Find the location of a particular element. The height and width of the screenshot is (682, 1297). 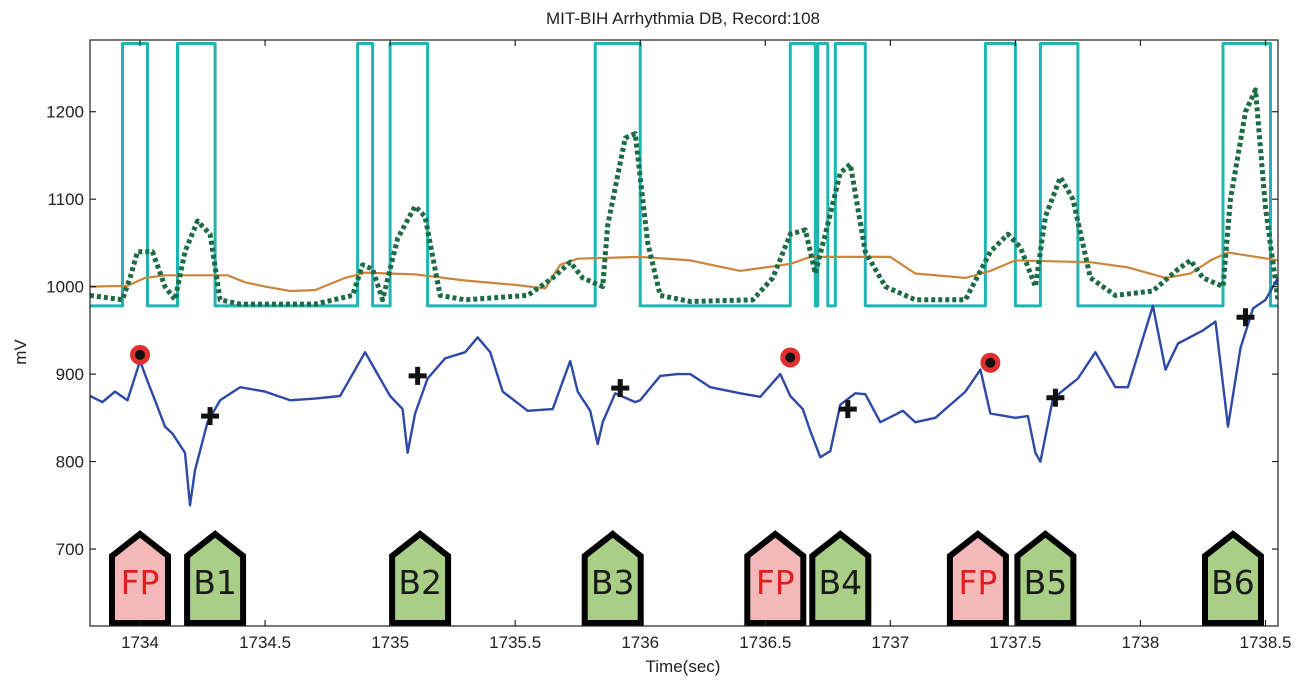

beat-annotation: B4 is located at coordinates (840, 578).